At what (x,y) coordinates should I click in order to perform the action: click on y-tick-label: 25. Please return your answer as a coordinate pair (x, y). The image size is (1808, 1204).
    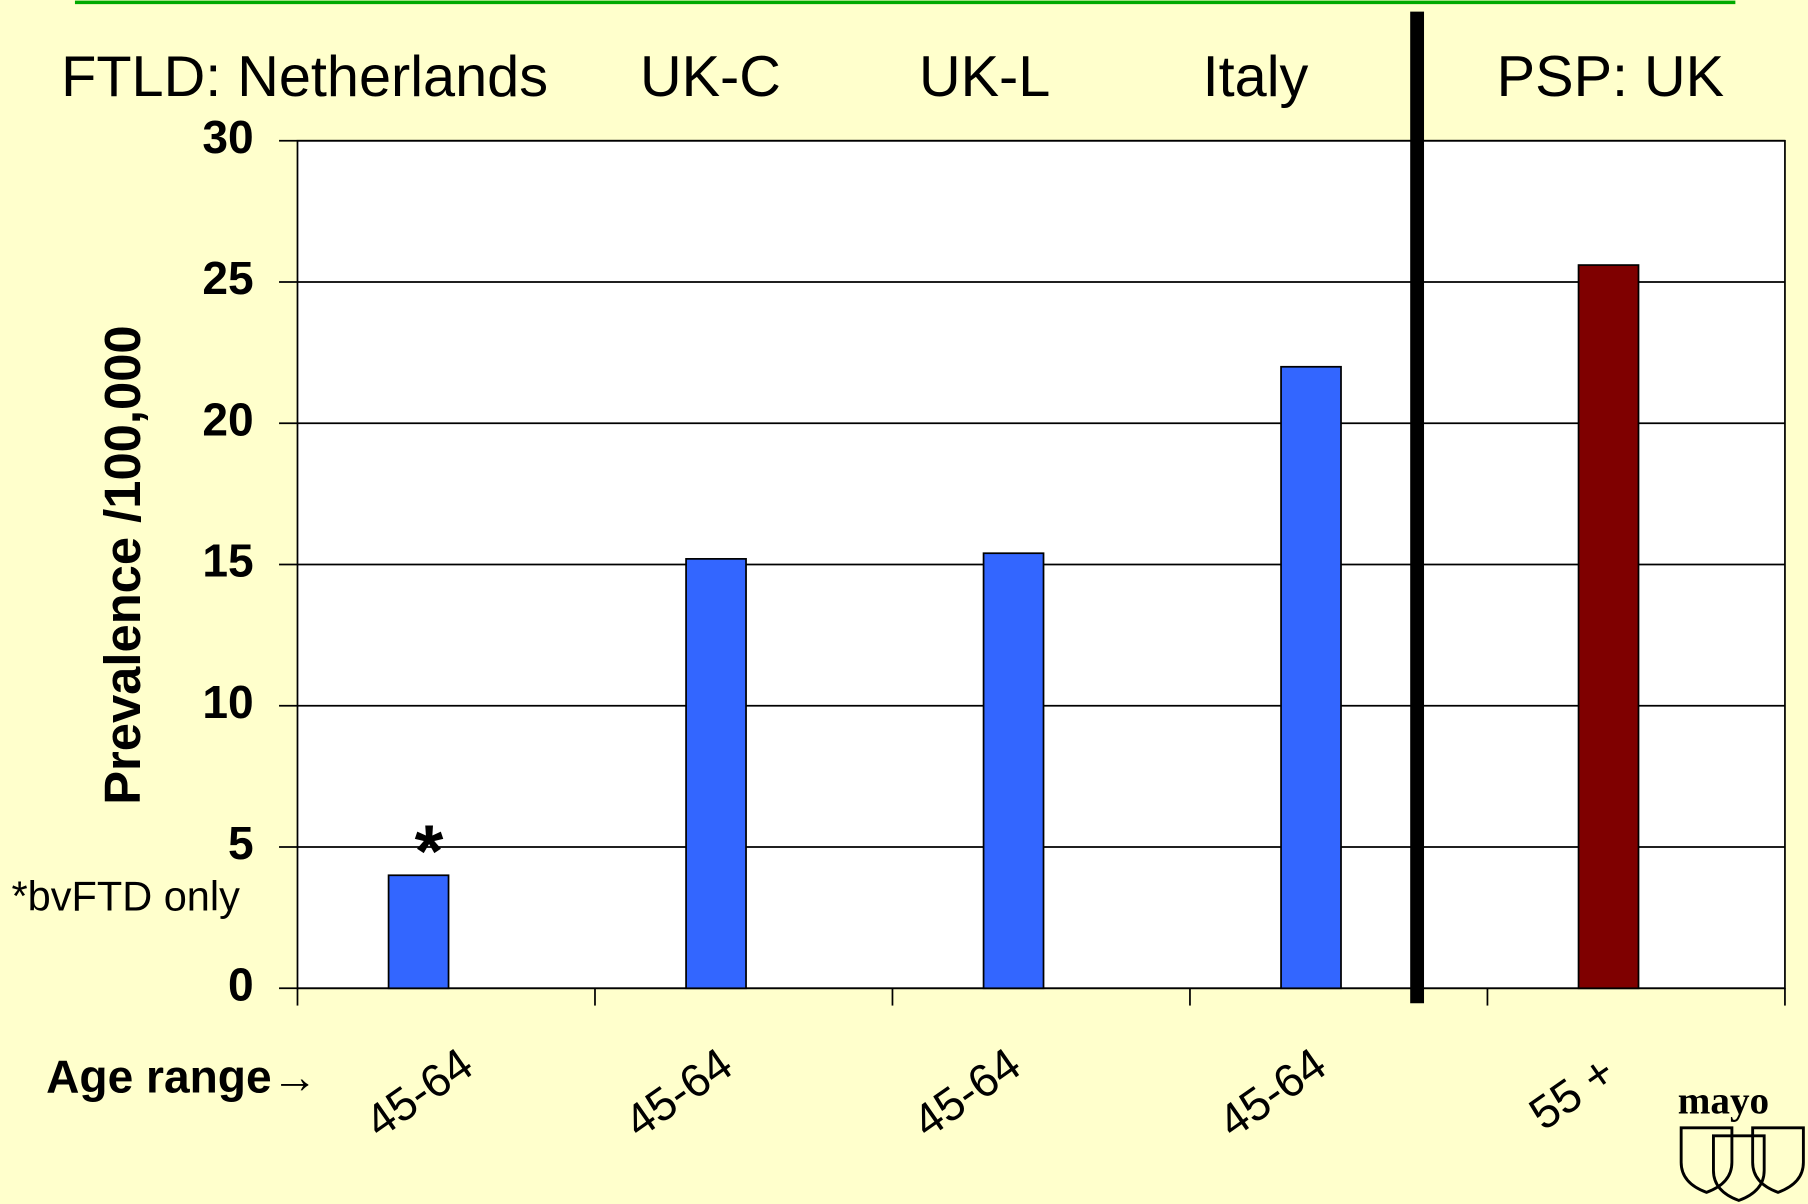
    Looking at the image, I should click on (227, 278).